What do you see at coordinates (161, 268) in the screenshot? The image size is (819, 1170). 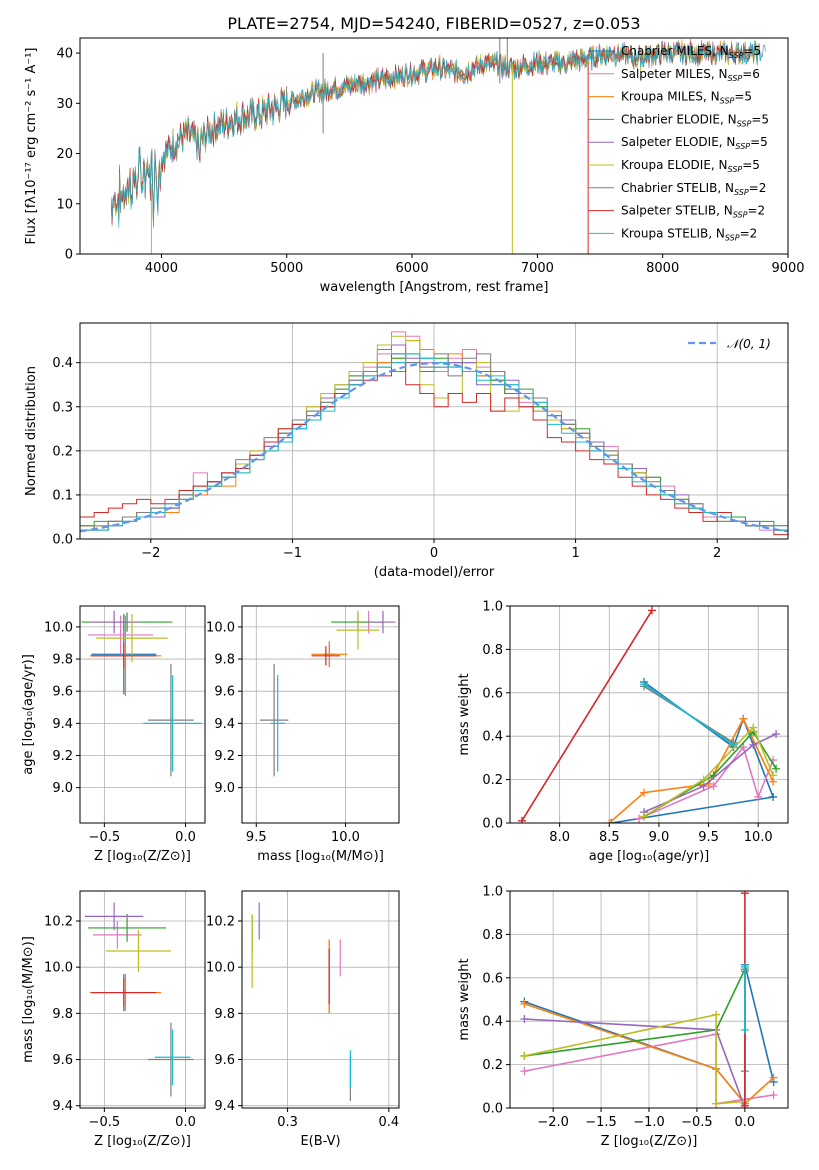 I see `x-tick-label: 4000` at bounding box center [161, 268].